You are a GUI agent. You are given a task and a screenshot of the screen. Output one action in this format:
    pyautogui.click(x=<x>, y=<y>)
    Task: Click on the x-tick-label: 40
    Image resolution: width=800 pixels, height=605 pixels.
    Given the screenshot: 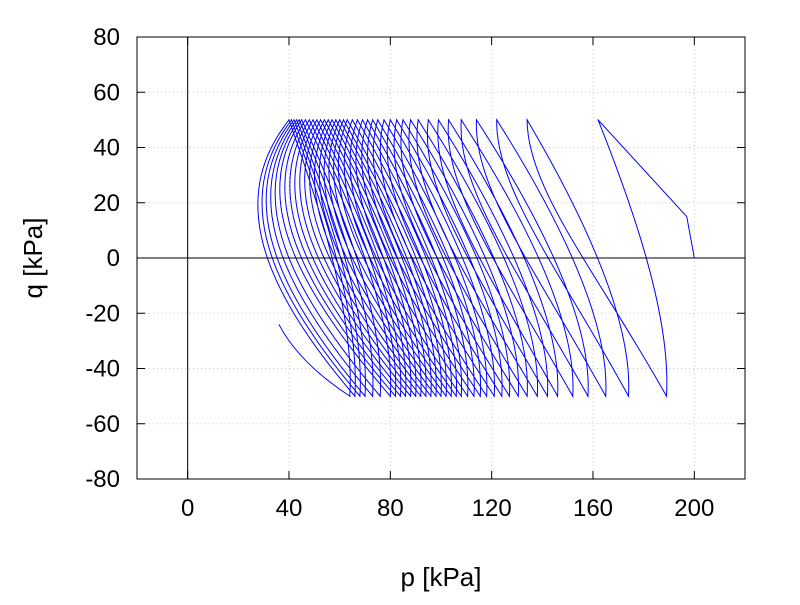 What is the action you would take?
    pyautogui.click(x=289, y=508)
    